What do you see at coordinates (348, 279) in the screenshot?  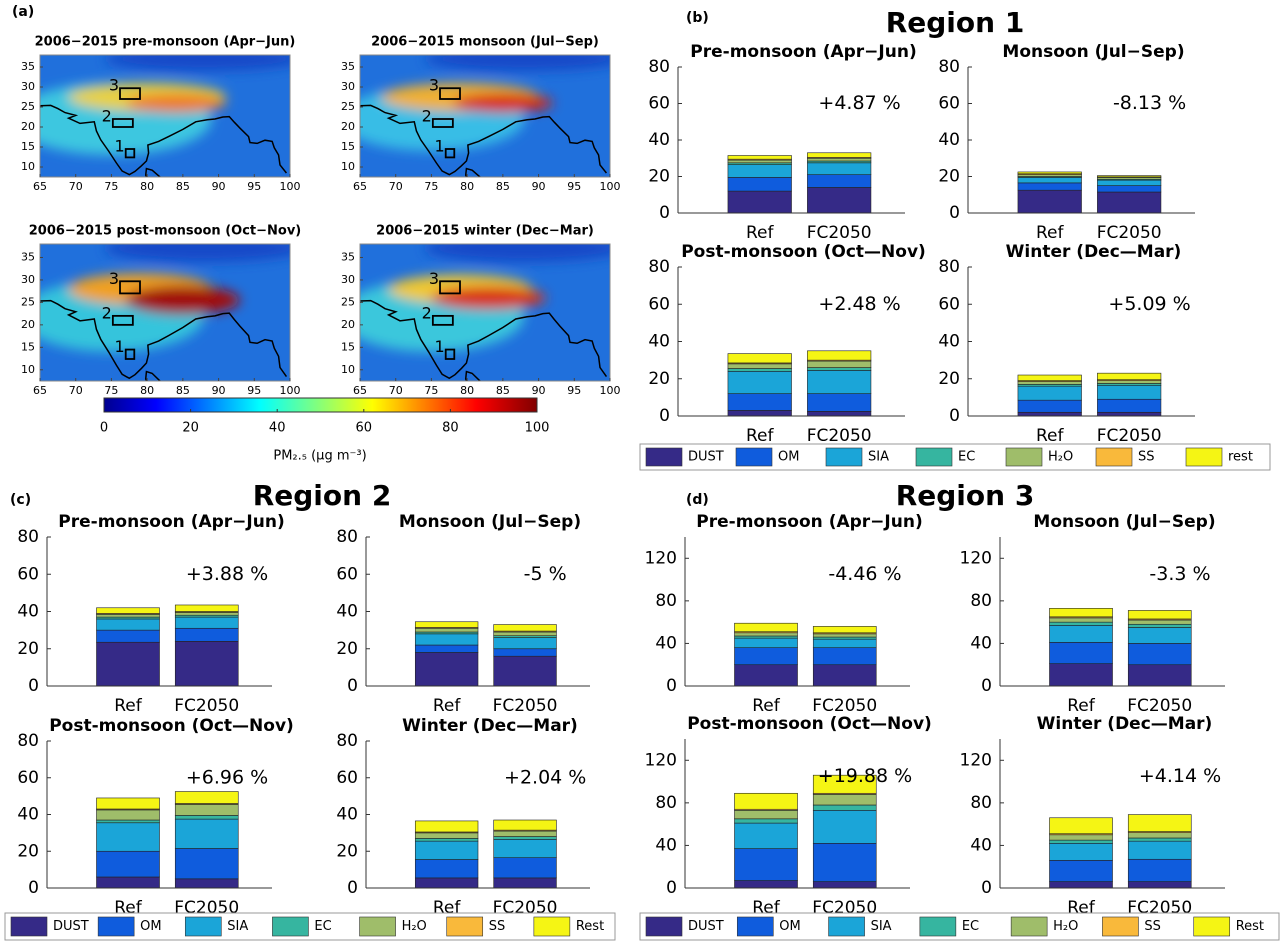 I see `y-tick-label: 30` at bounding box center [348, 279].